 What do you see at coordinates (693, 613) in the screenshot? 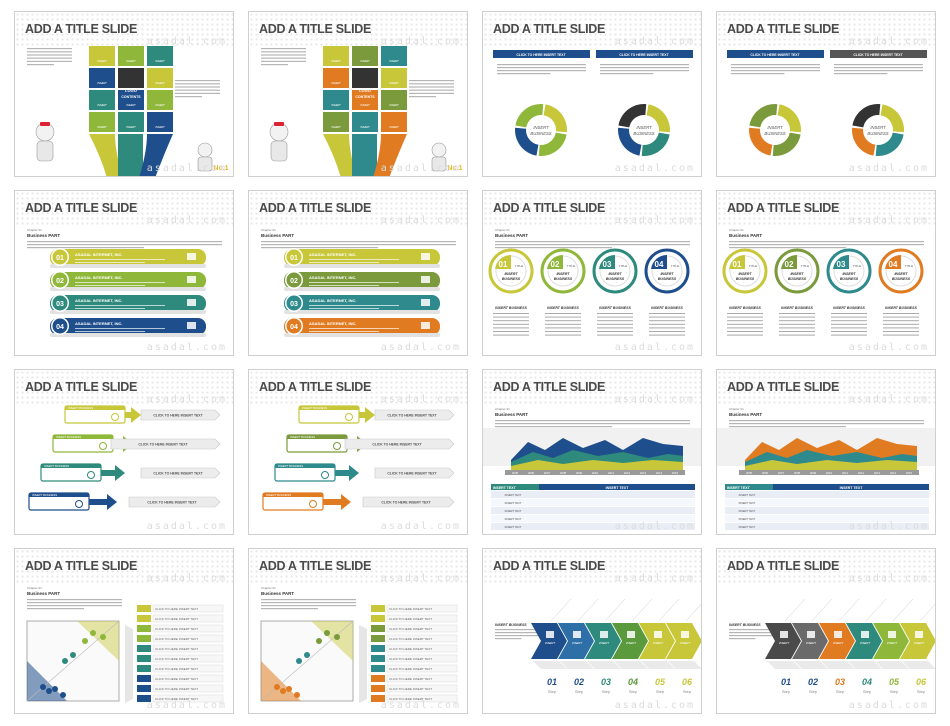
I see `step-leader` at bounding box center [693, 613].